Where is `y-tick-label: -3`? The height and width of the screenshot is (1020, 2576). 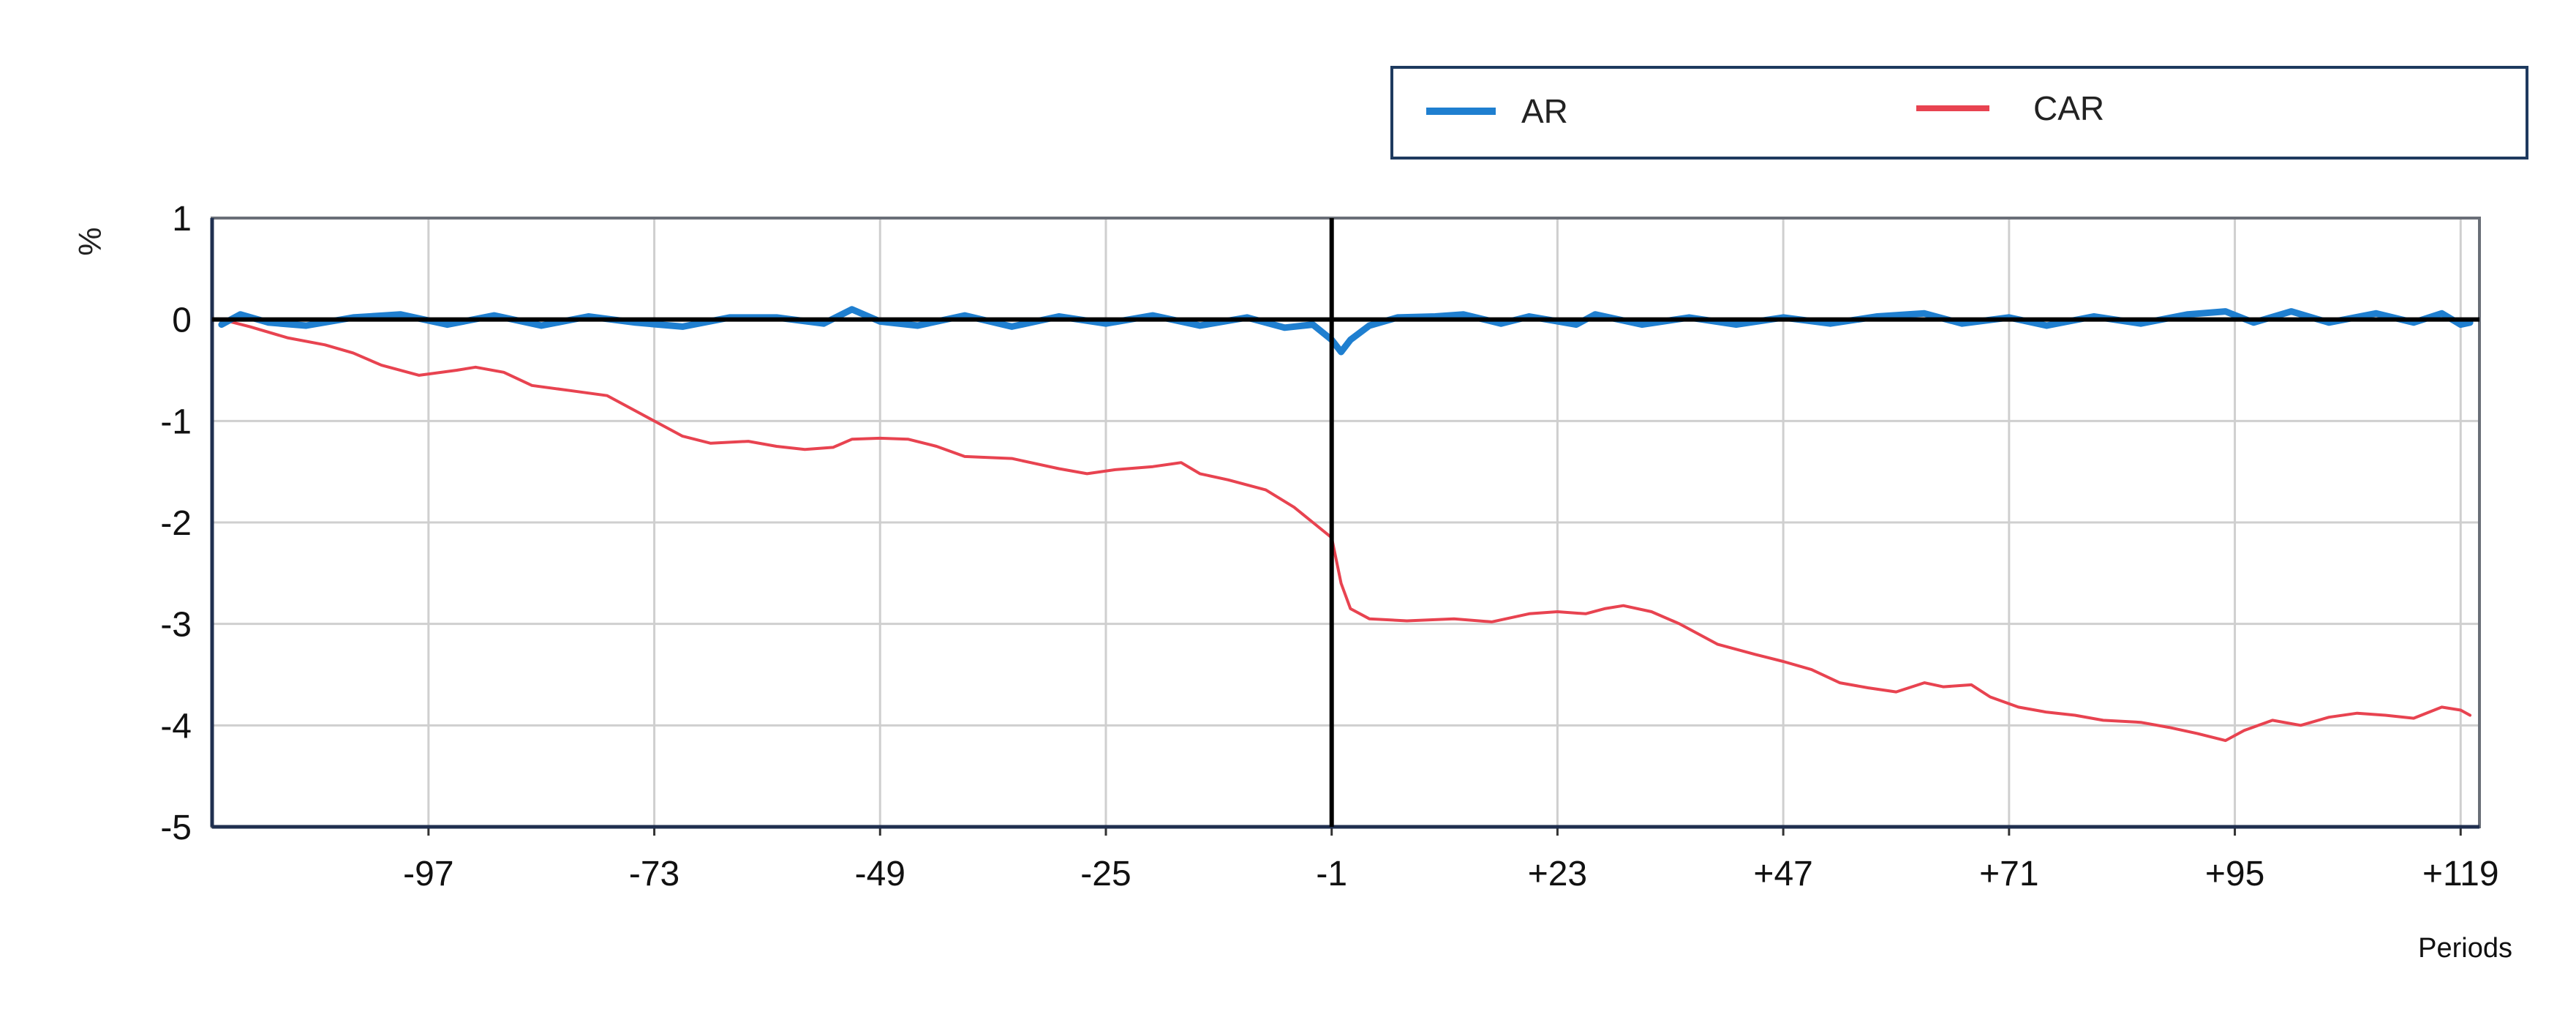 y-tick-label: -3 is located at coordinates (176, 625).